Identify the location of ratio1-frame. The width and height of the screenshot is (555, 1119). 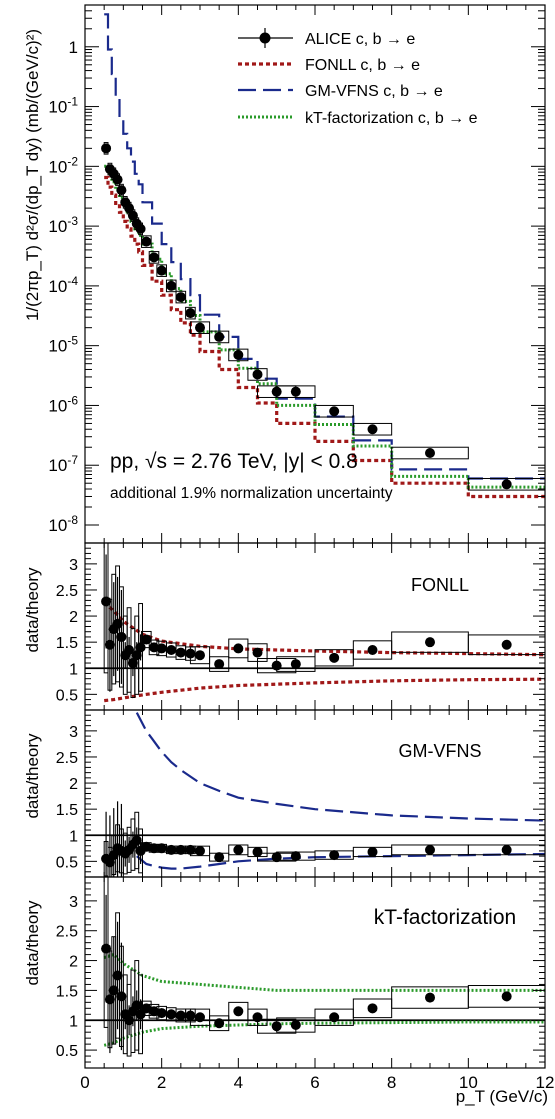
(315, 626).